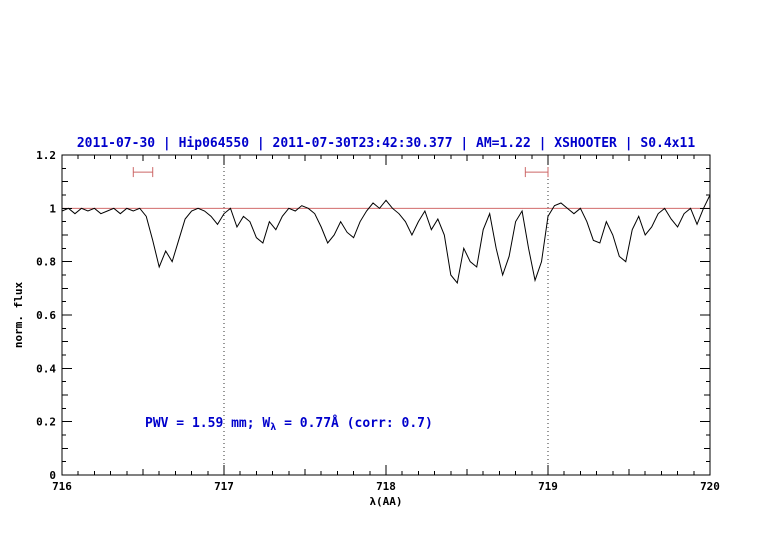  What do you see at coordinates (18, 315) in the screenshot?
I see `y-axis-label: norm. flux` at bounding box center [18, 315].